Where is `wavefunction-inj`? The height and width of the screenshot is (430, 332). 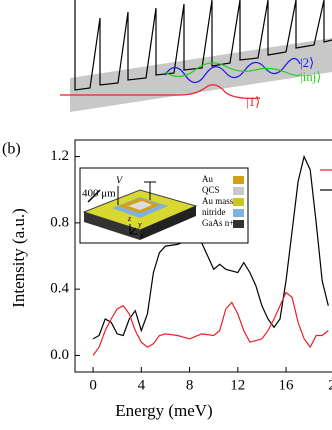 wavefunction-inj is located at coordinates (232, 70).